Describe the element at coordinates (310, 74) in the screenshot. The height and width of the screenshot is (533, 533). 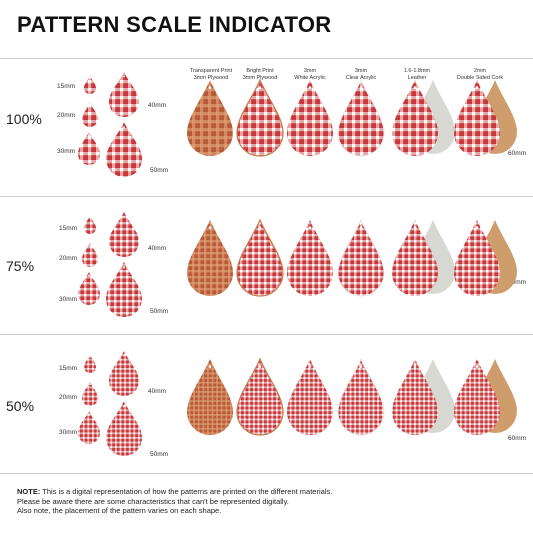
I see `material-header: 3mm White Acrylic` at that location.